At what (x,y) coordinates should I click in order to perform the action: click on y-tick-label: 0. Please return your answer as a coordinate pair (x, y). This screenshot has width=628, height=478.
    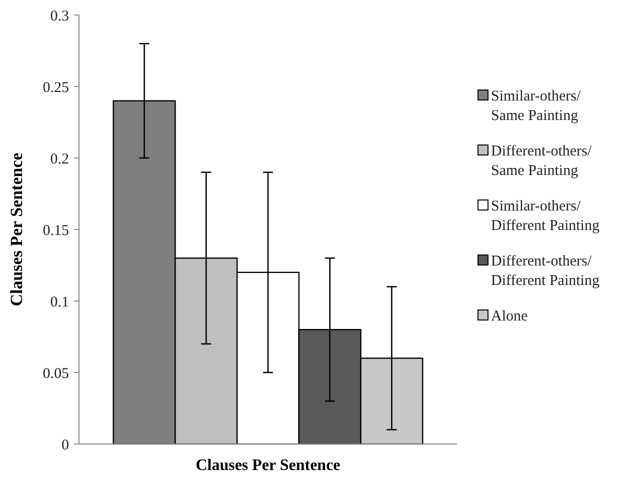
    Looking at the image, I should click on (65, 445).